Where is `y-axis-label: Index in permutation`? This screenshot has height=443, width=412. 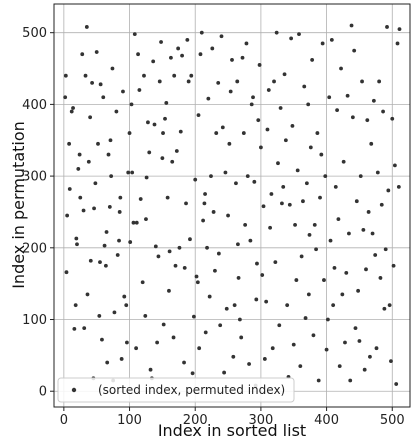 y-axis-label: Index in permutation is located at coordinates (18, 205).